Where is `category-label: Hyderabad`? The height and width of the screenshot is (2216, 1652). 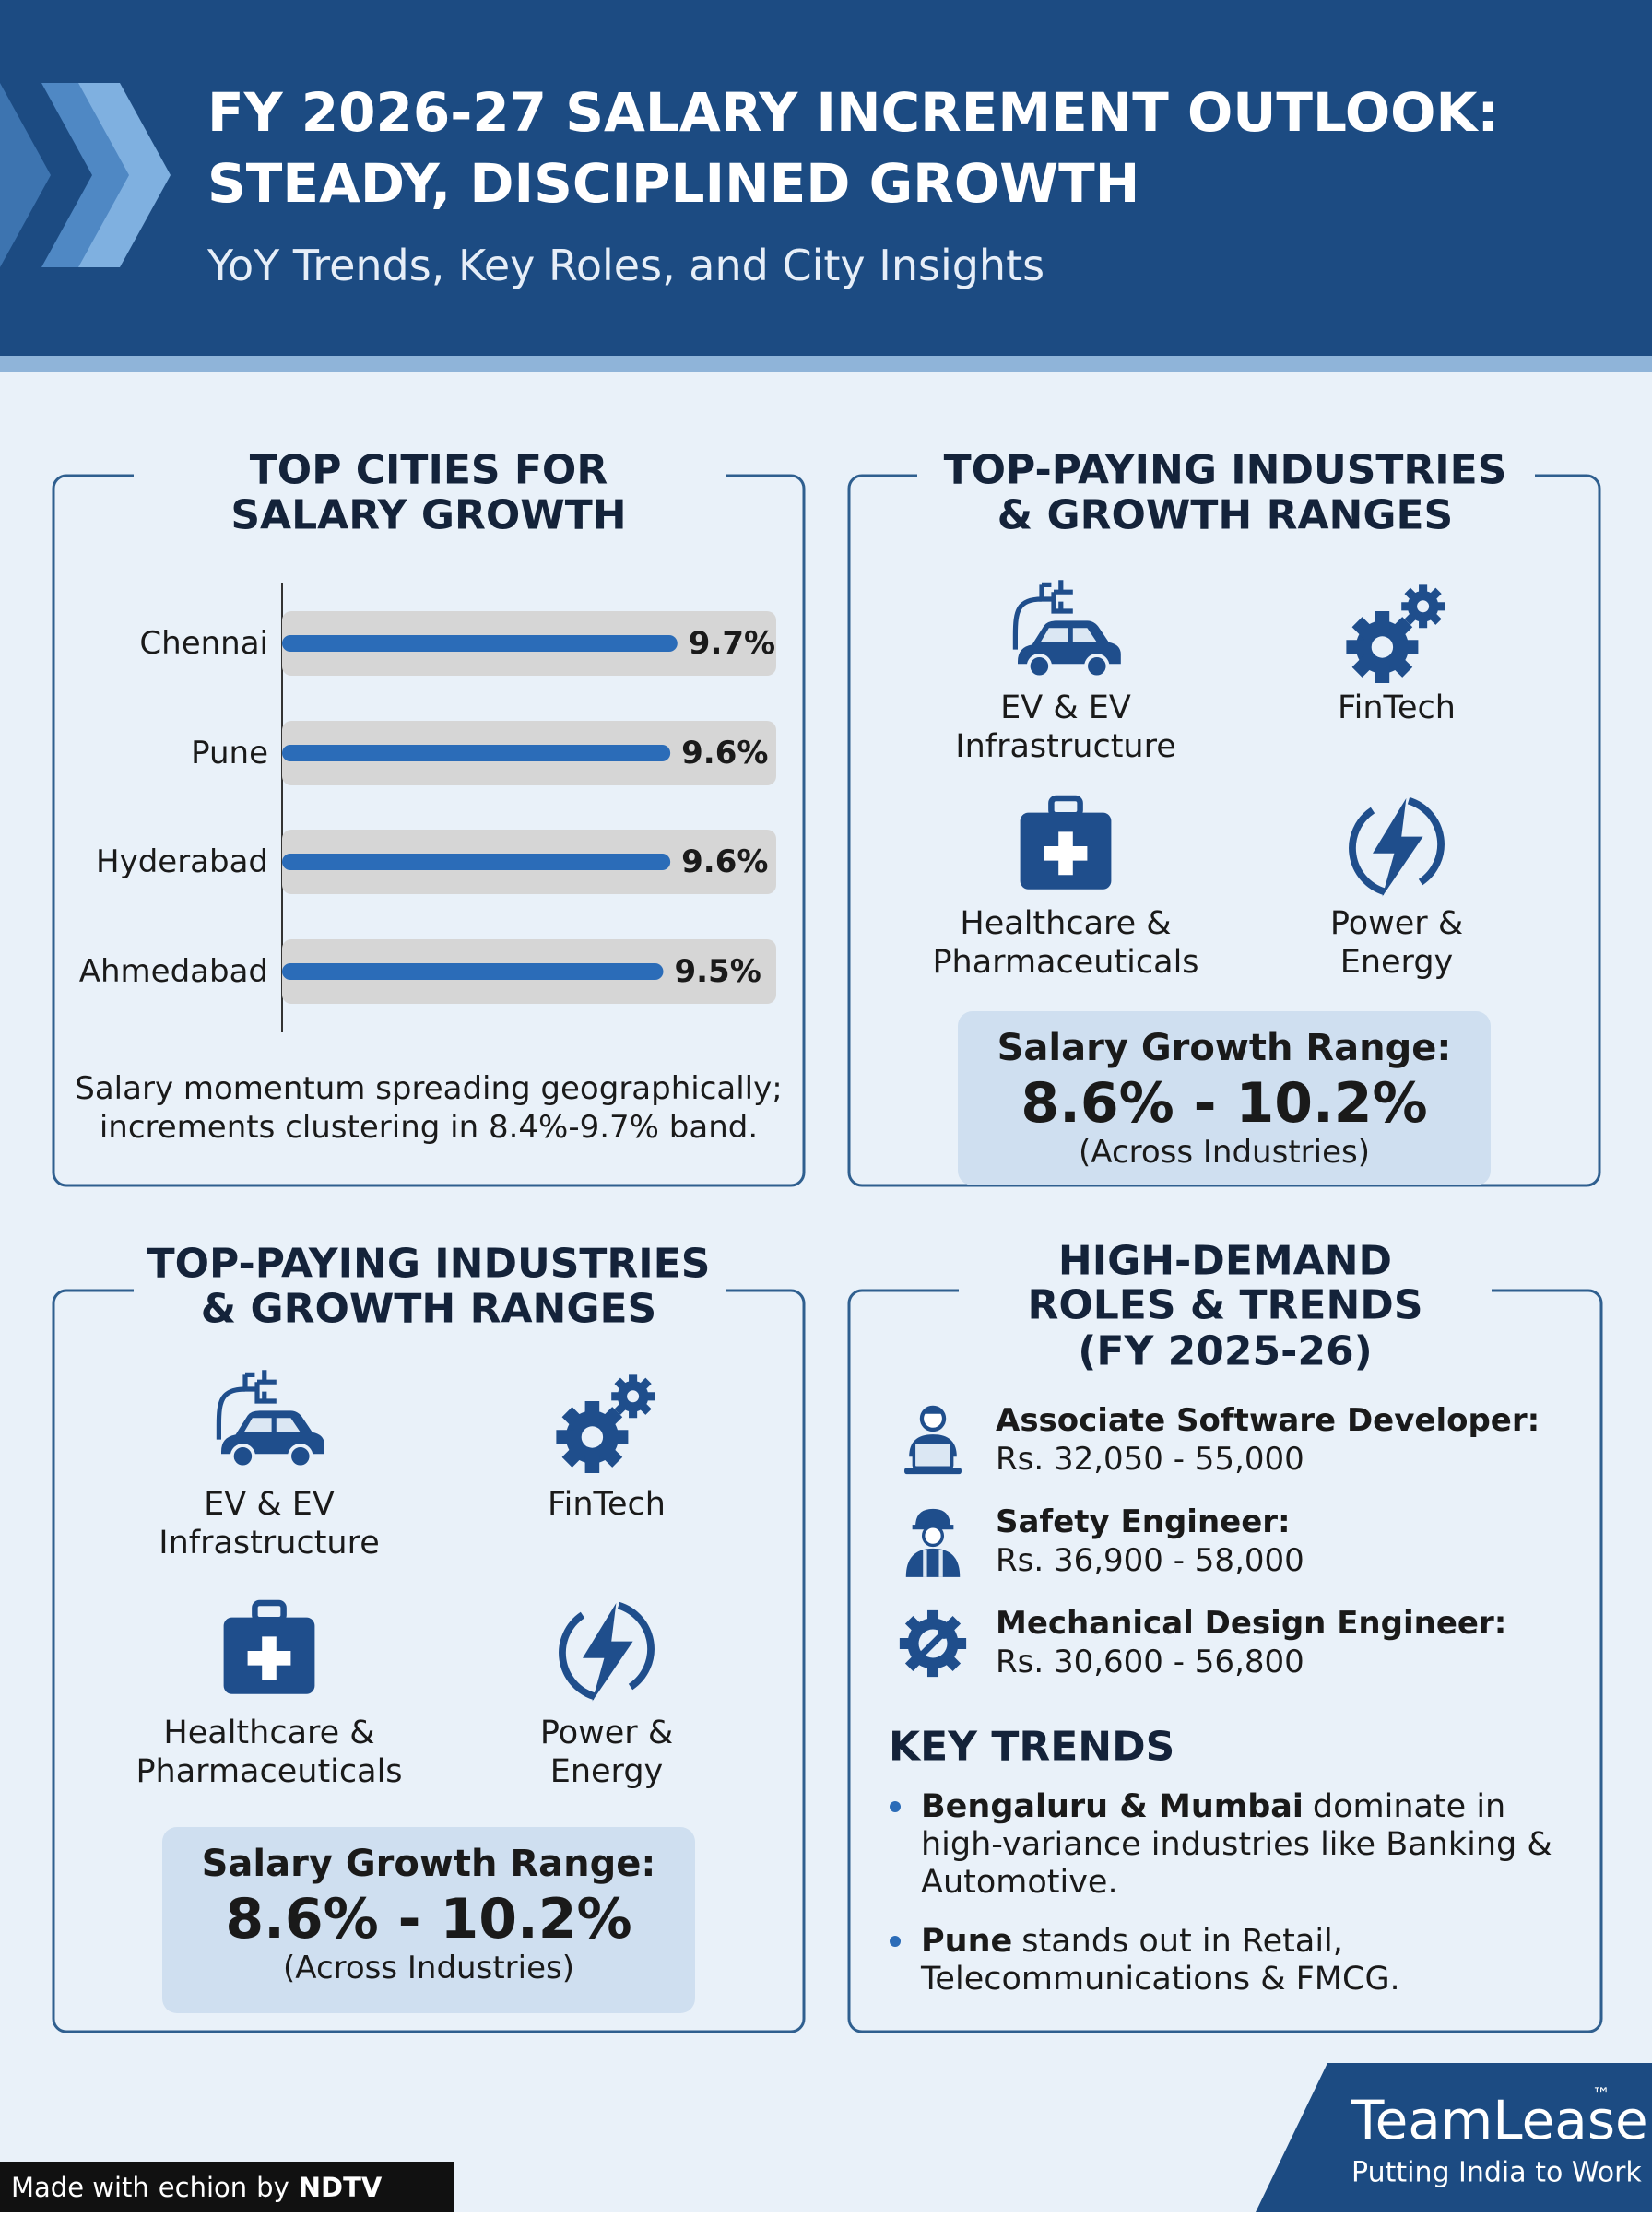
category-label: Hyderabad is located at coordinates (182, 862).